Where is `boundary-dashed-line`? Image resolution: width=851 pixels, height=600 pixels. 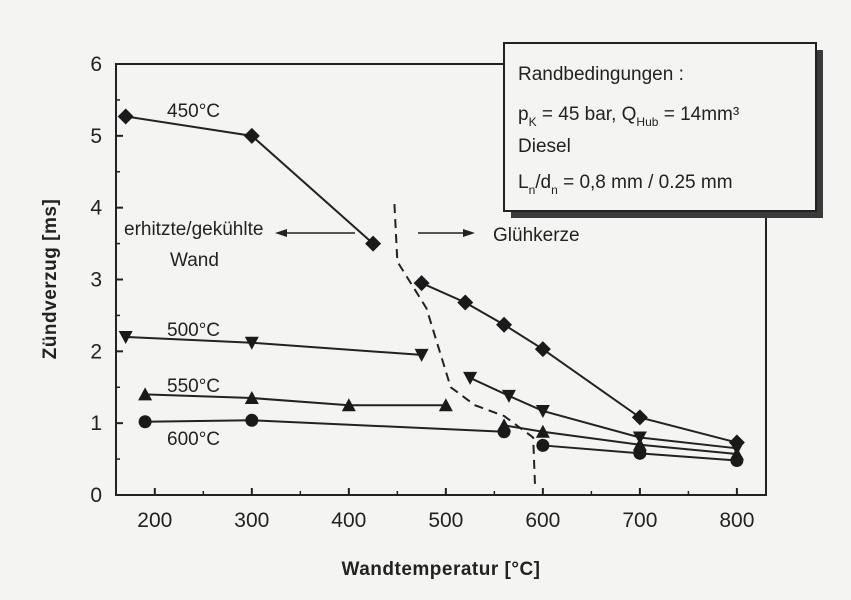 boundary-dashed-line is located at coordinates (465, 346).